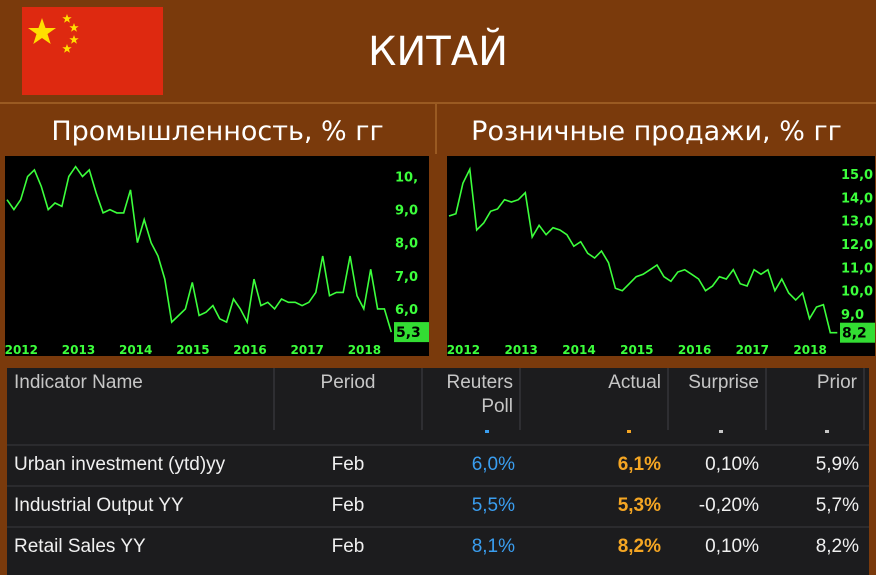 Image resolution: width=876 pixels, height=575 pixels. Describe the element at coordinates (656, 131) in the screenshot. I see `retail-panel-title: Розничные продажи, % гг` at that location.